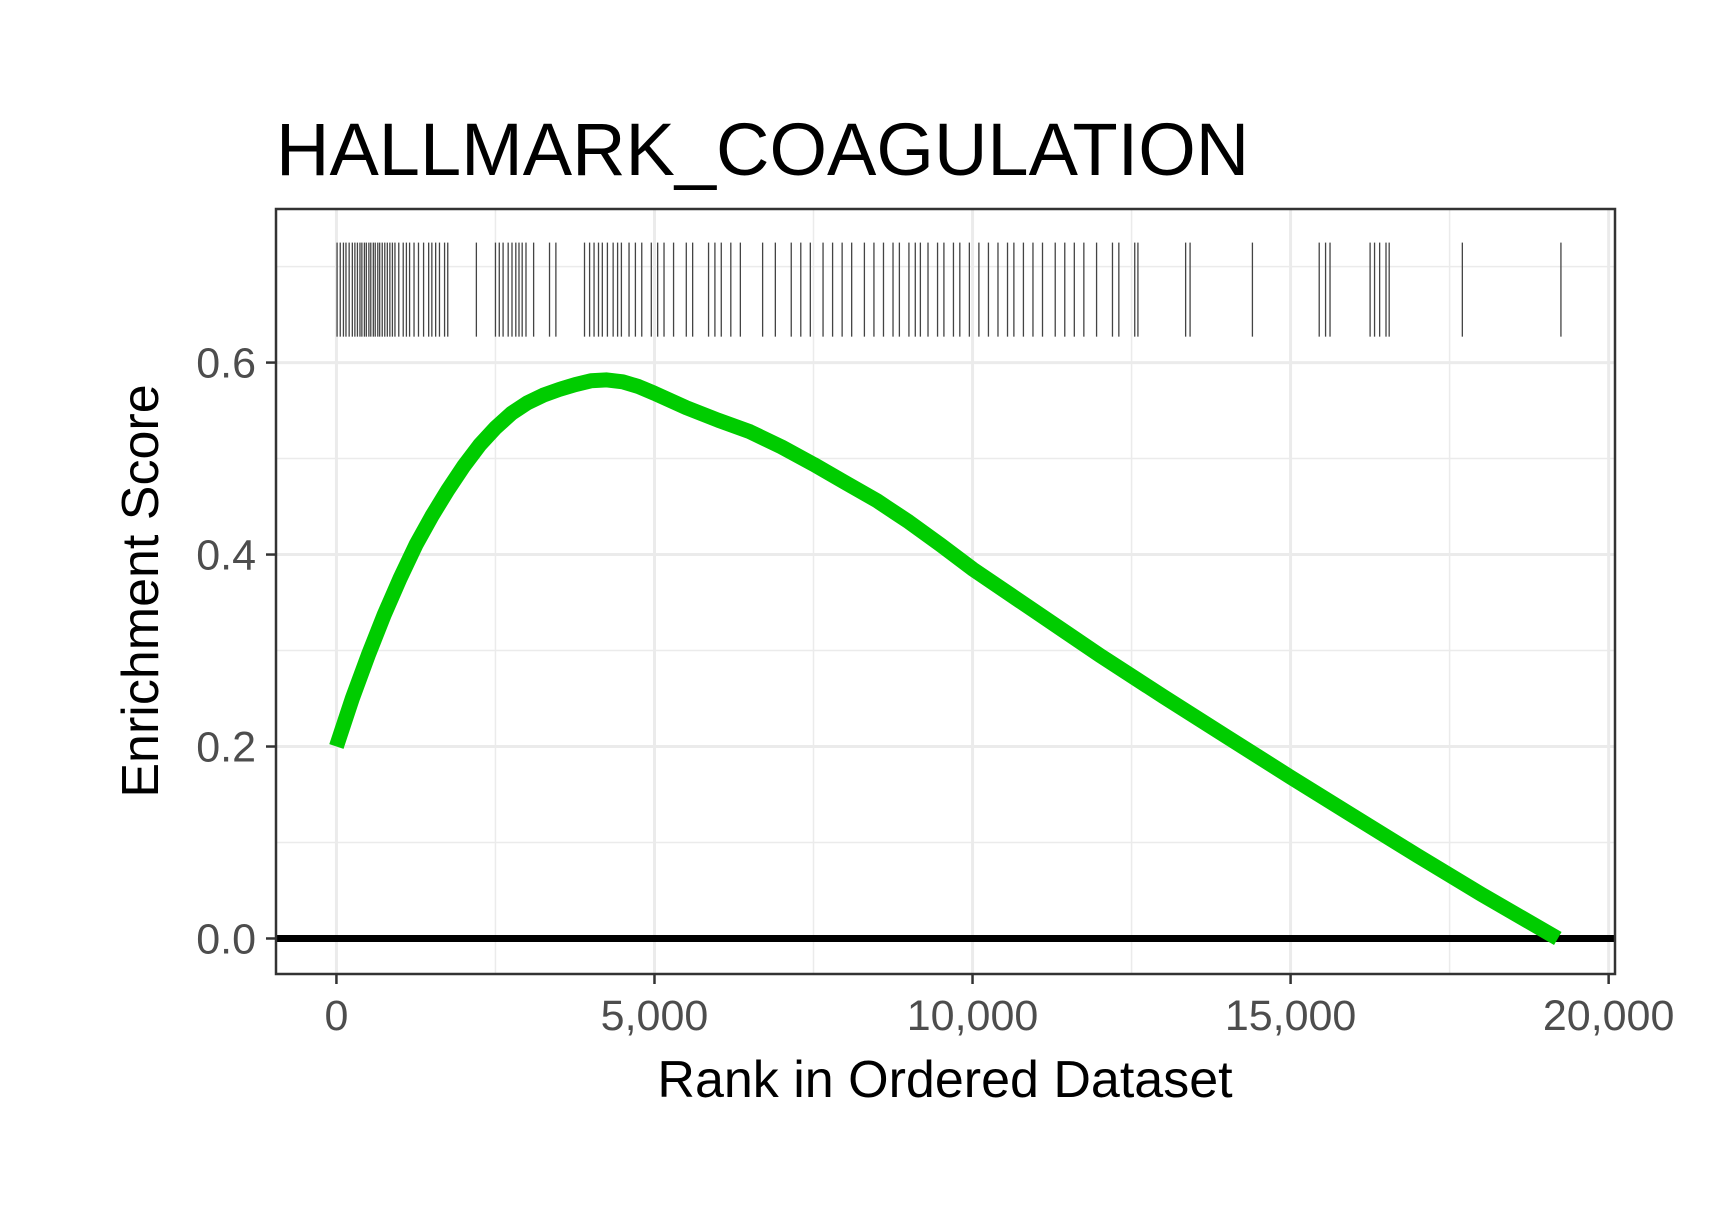  I want to click on x-tick-label: 10,000, so click(973, 1016).